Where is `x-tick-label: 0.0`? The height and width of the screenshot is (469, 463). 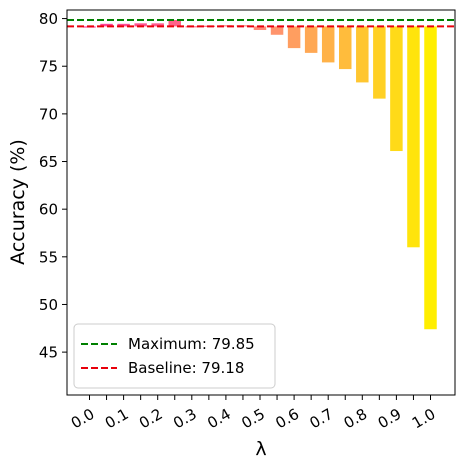 x-tick-label: 0.0 is located at coordinates (83, 419).